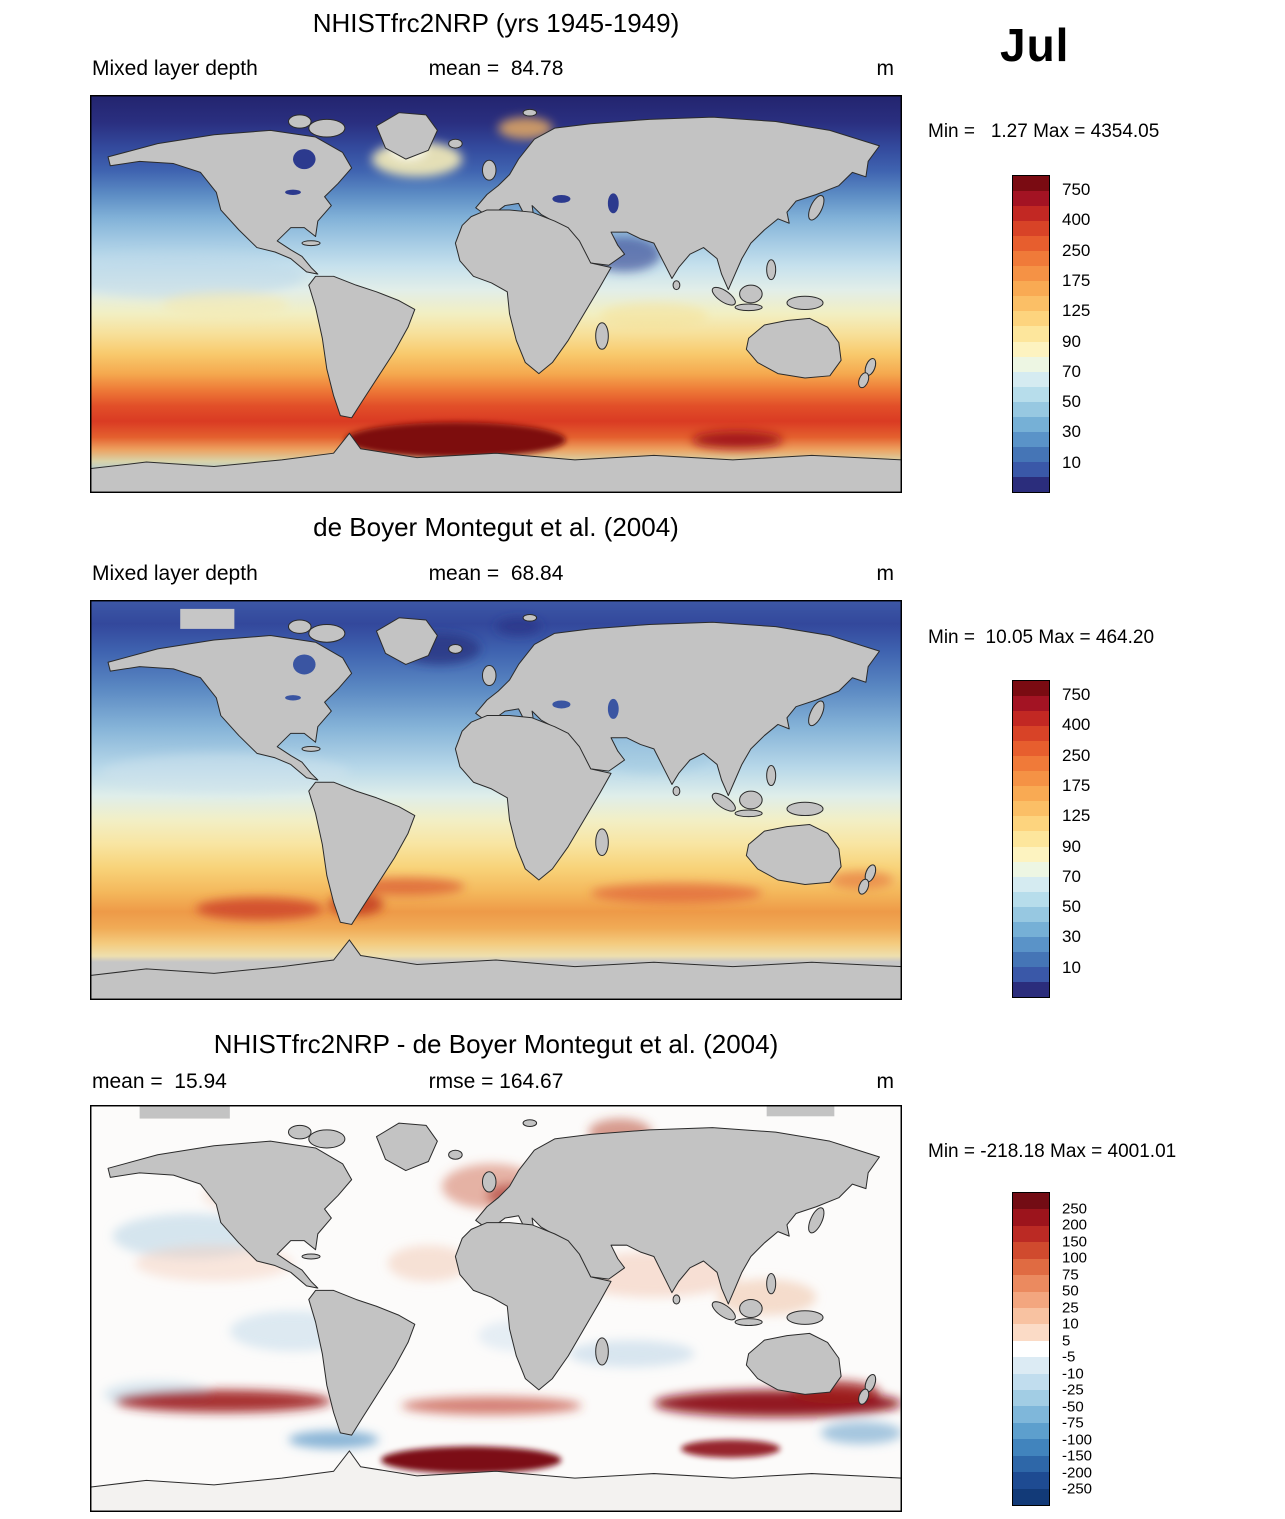  Describe the element at coordinates (1044, 131) in the screenshot. I see `panel1-minmax: Min = 1.27 Max = 4354.05` at that location.